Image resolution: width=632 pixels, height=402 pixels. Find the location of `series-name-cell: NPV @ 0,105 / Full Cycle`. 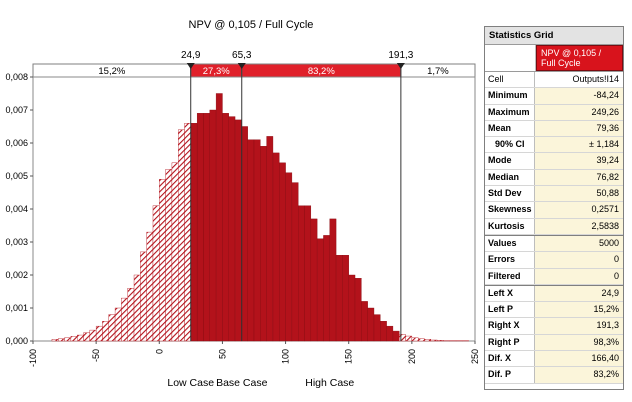

series-name-cell: NPV @ 0,105 / Full Cycle is located at coordinates (579, 58).